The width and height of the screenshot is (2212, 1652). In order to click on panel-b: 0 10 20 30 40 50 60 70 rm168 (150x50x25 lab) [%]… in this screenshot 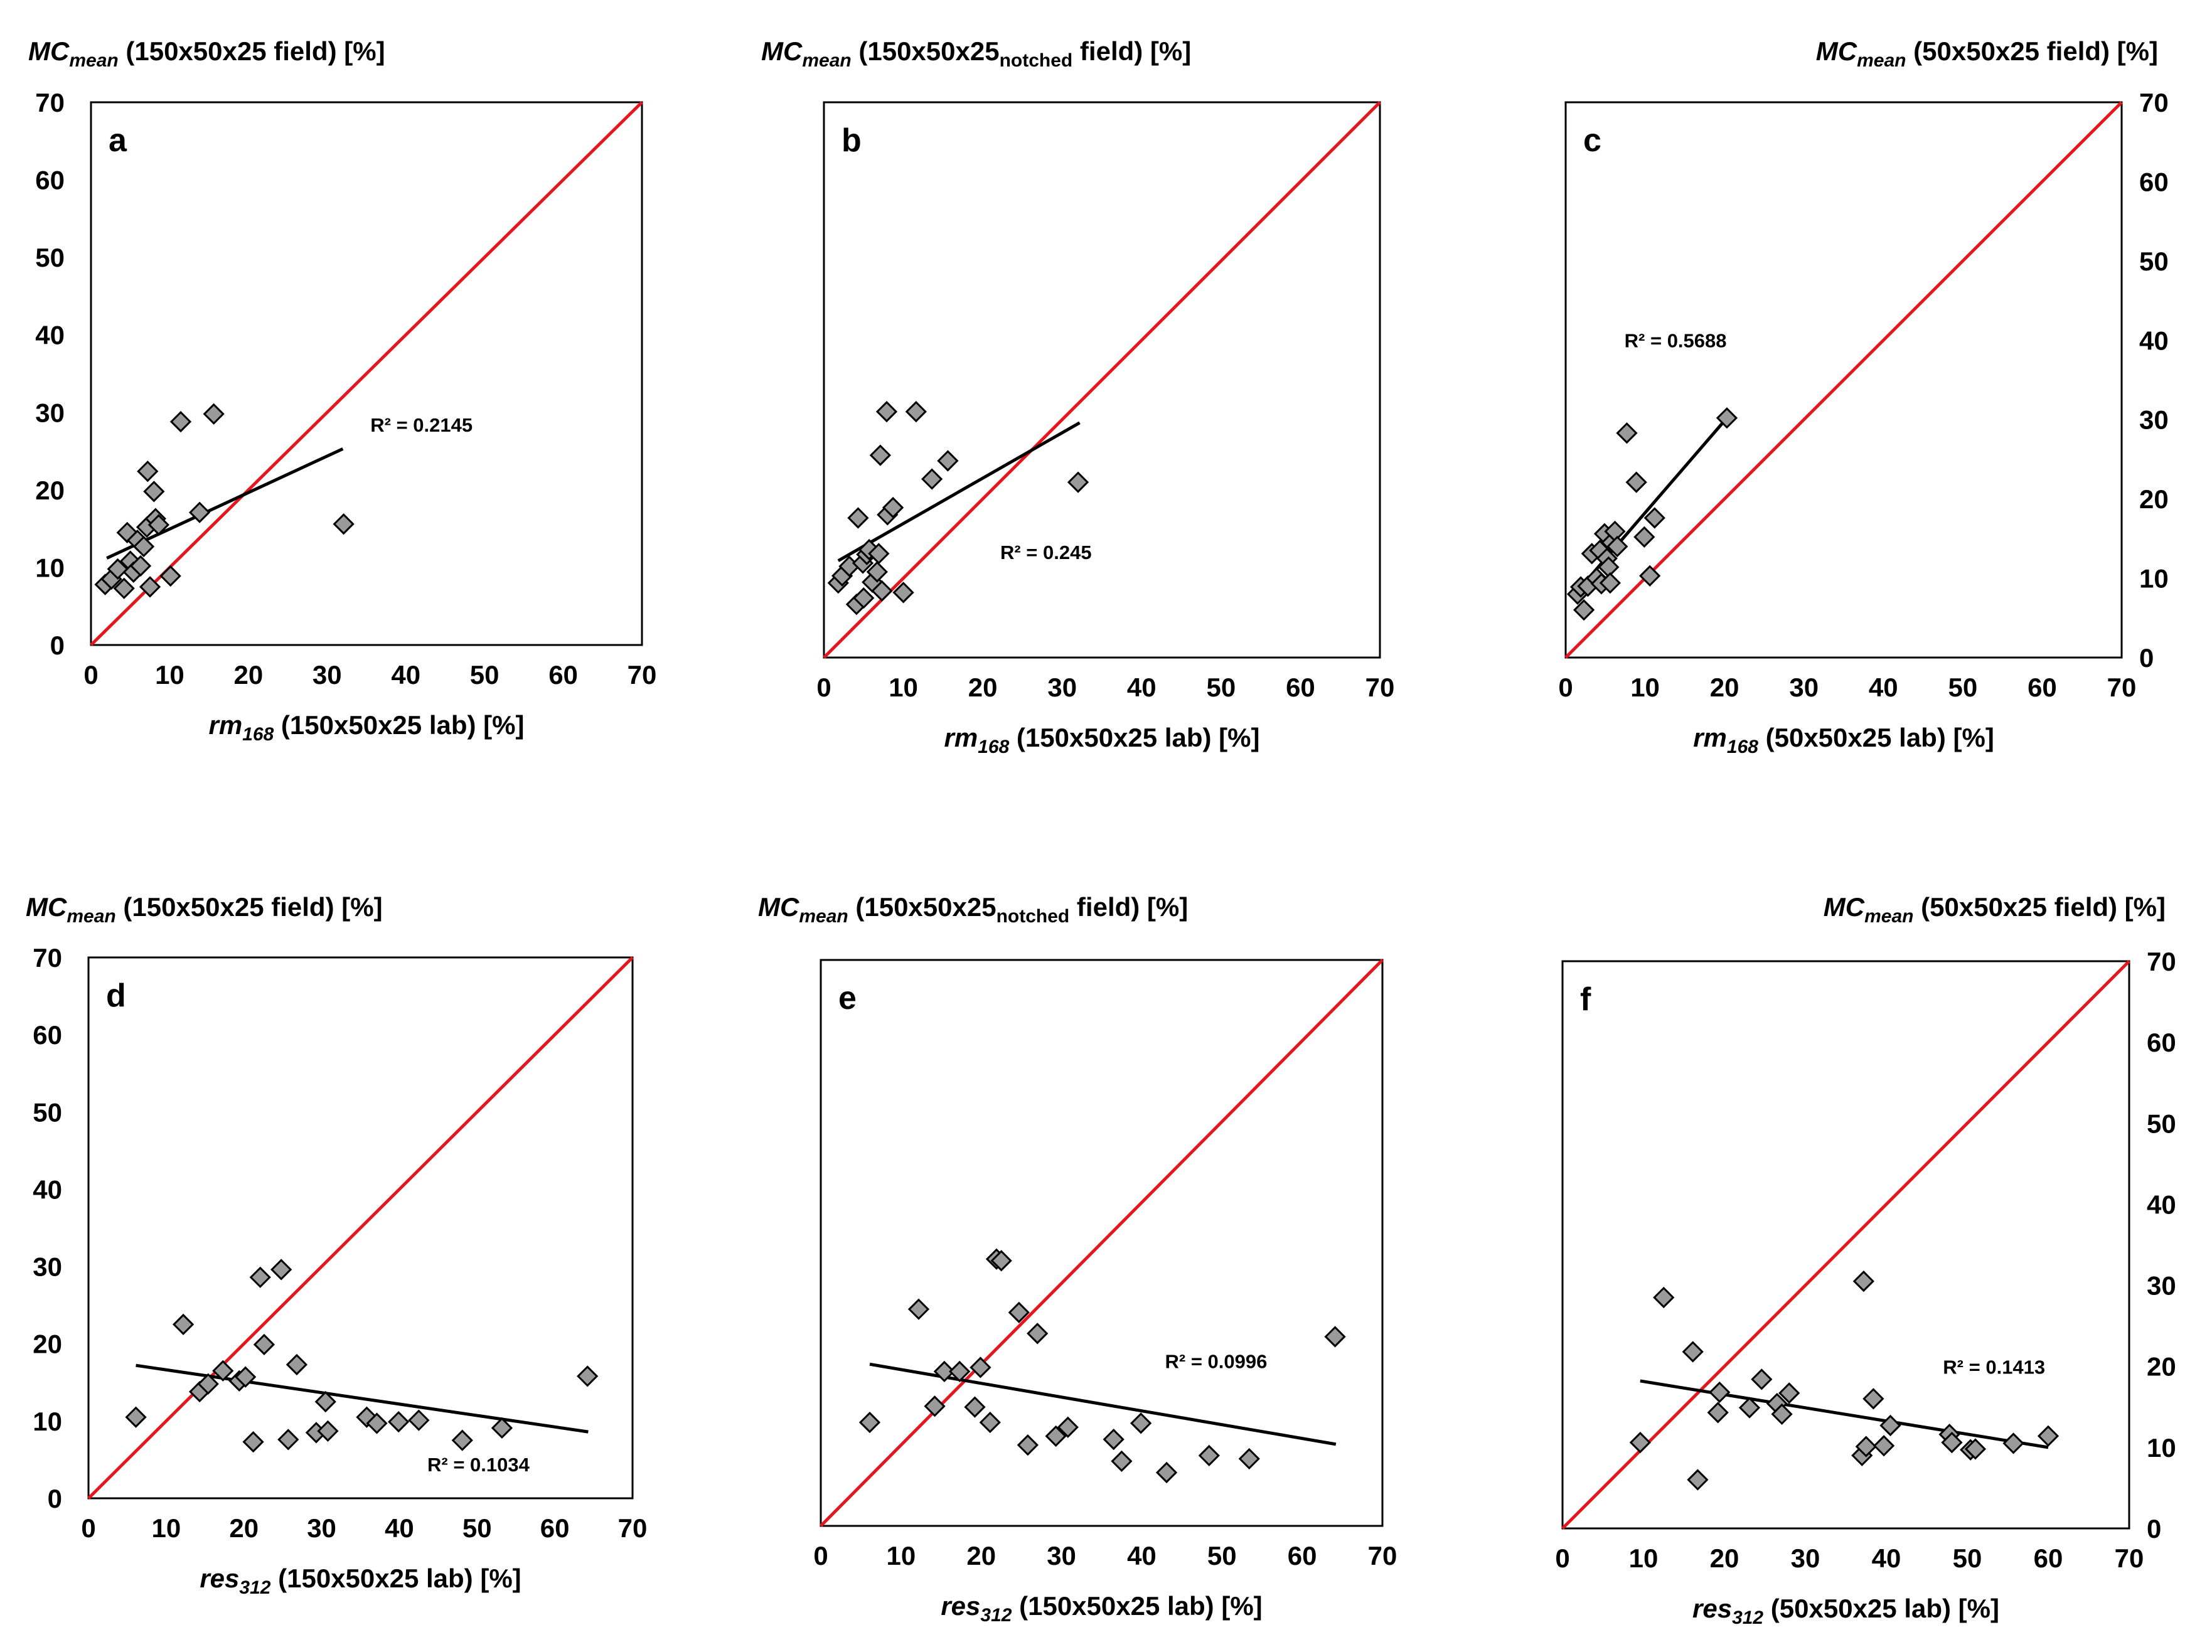, I will do `click(1077, 397)`.